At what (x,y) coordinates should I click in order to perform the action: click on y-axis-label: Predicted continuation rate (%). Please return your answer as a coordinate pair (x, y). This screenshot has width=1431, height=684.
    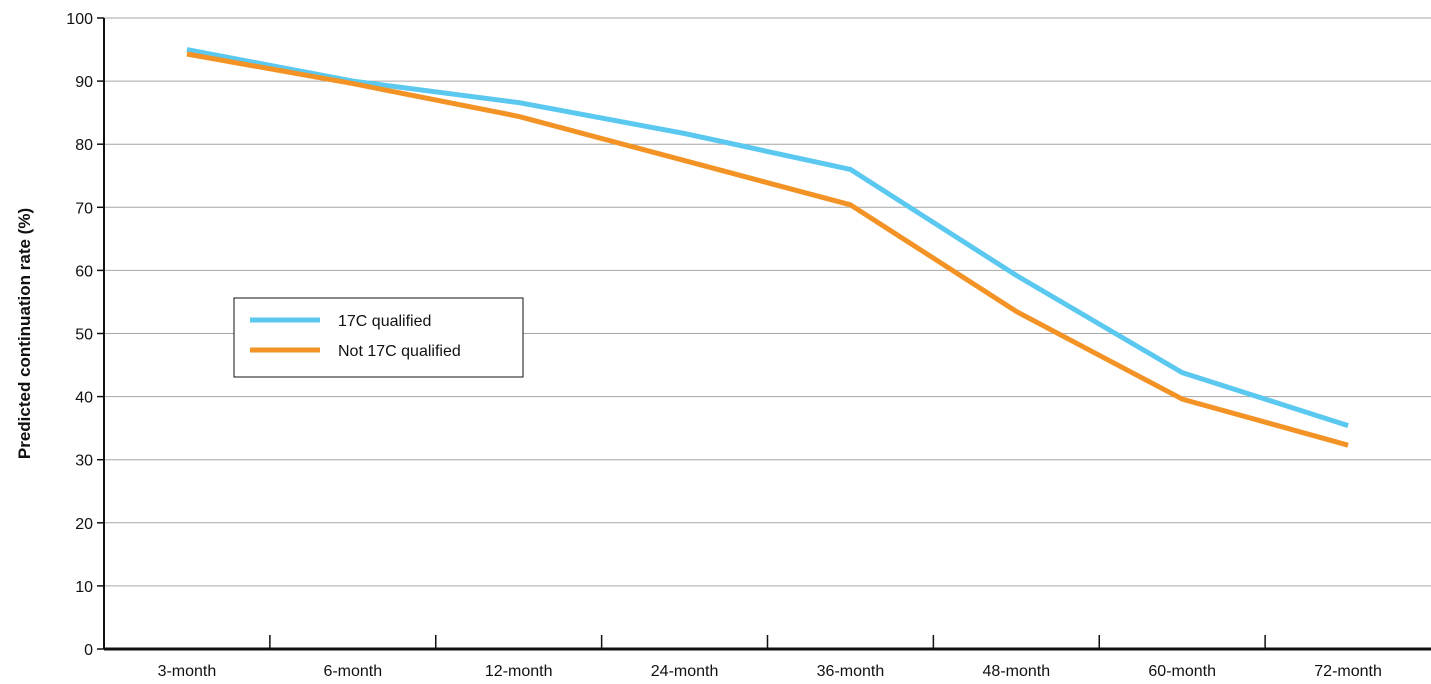
    Looking at the image, I should click on (24, 333).